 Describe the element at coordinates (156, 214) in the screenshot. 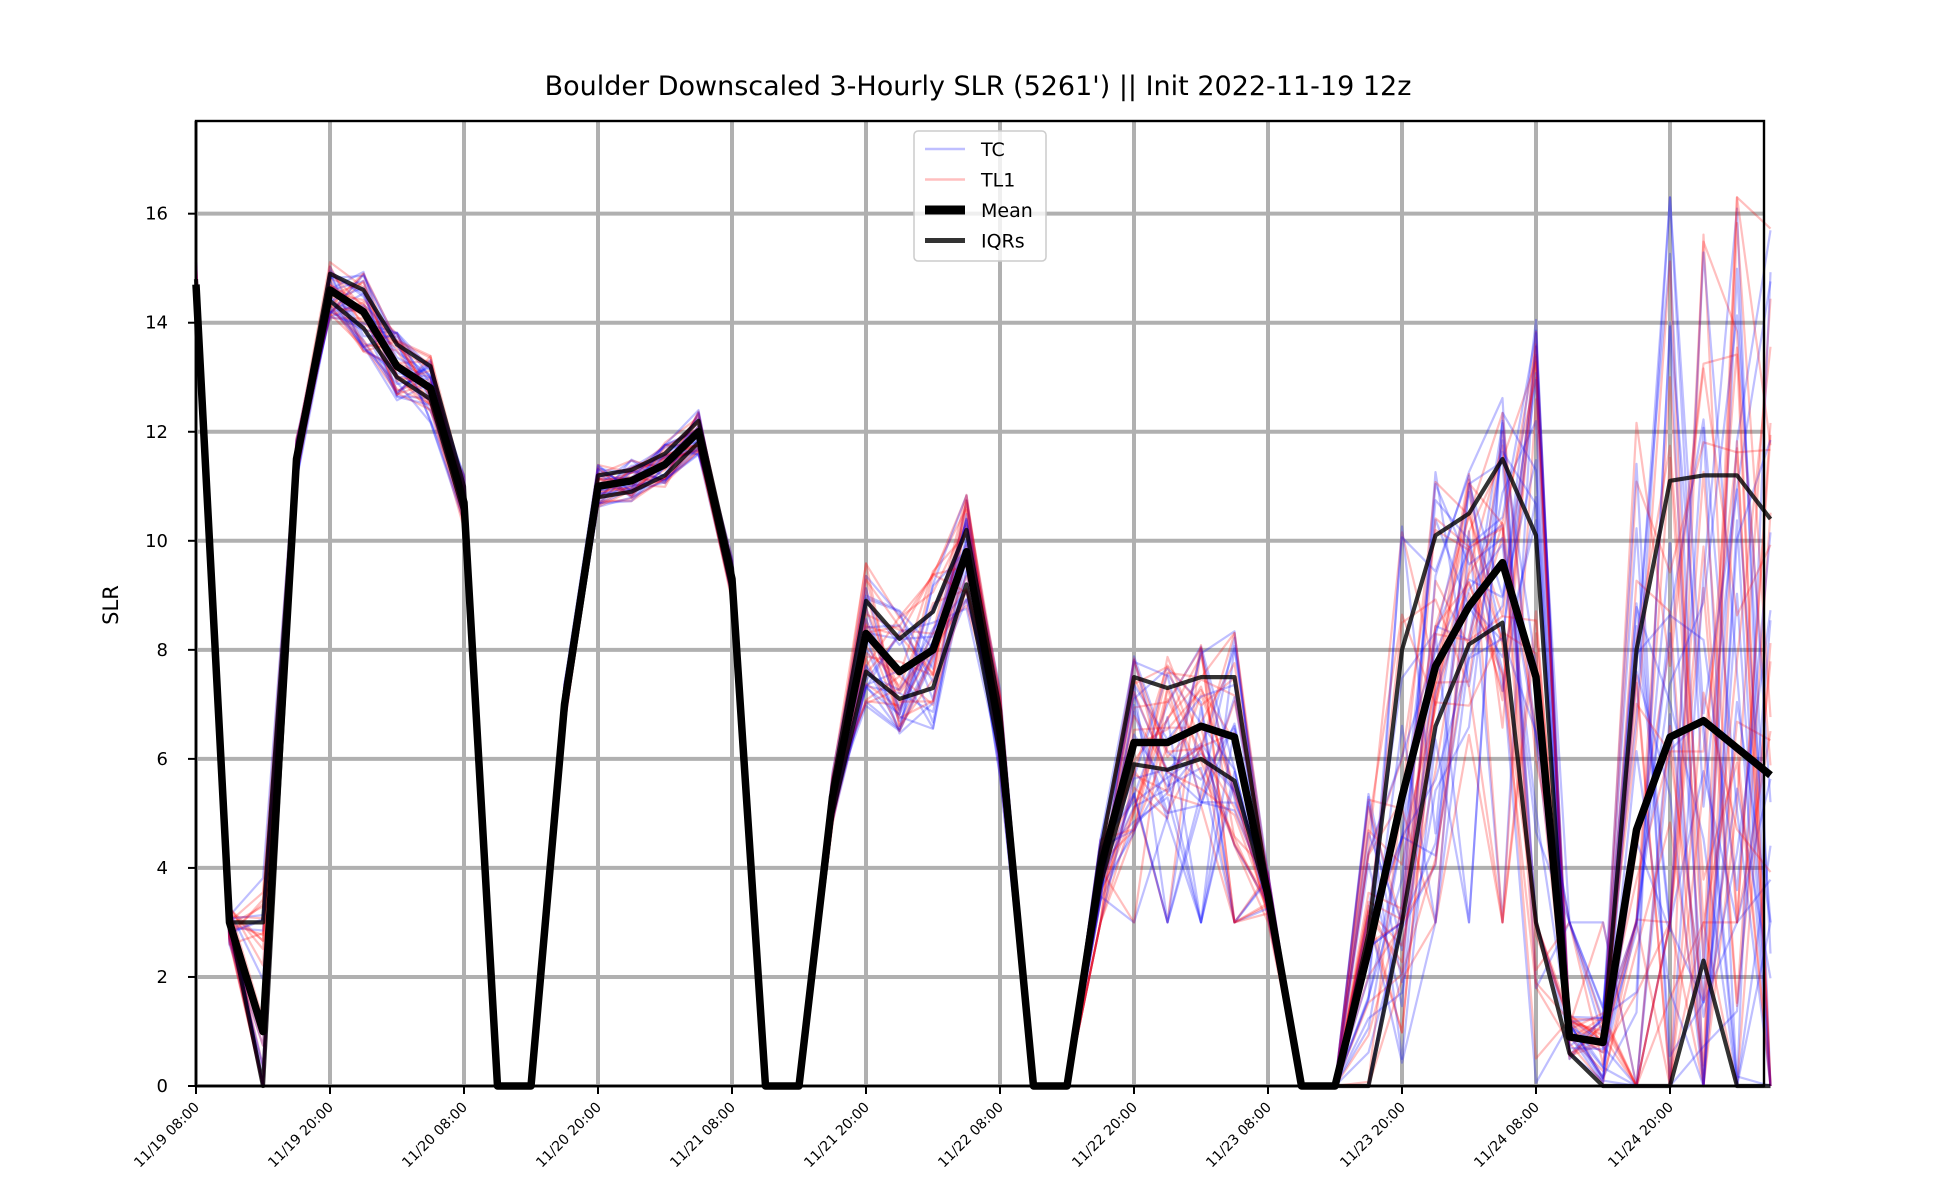

I see `y-tick-label: 16` at that location.